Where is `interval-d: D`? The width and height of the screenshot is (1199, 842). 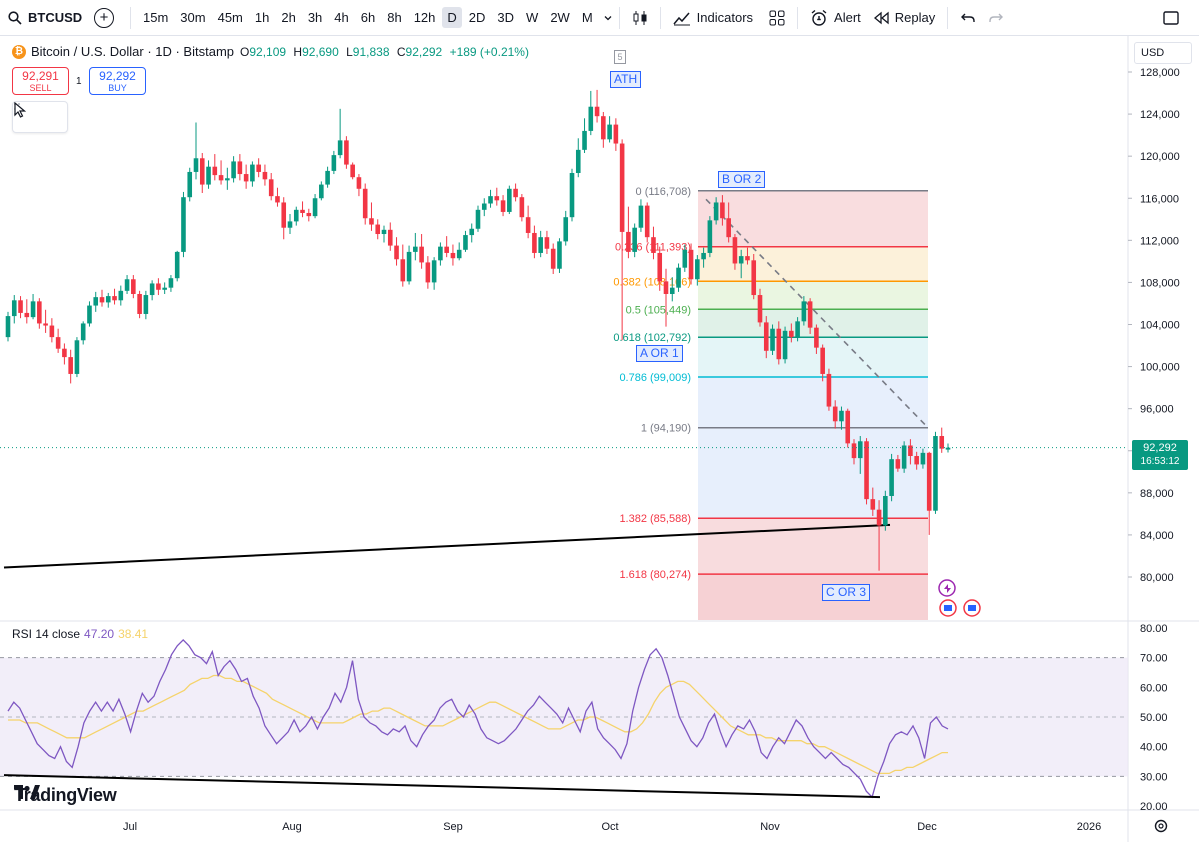
interval-d: D is located at coordinates (452, 17).